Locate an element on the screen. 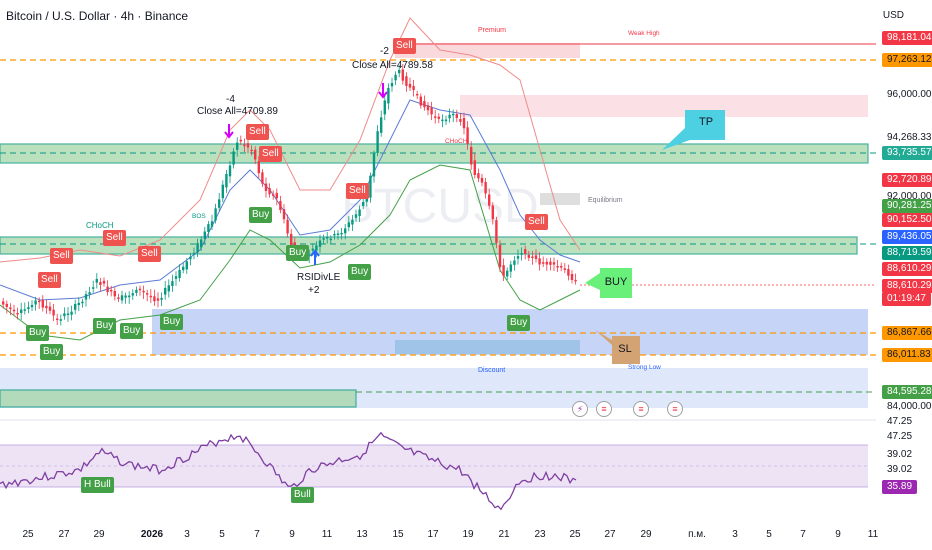  demand-zone-green is located at coordinates (429, 245).